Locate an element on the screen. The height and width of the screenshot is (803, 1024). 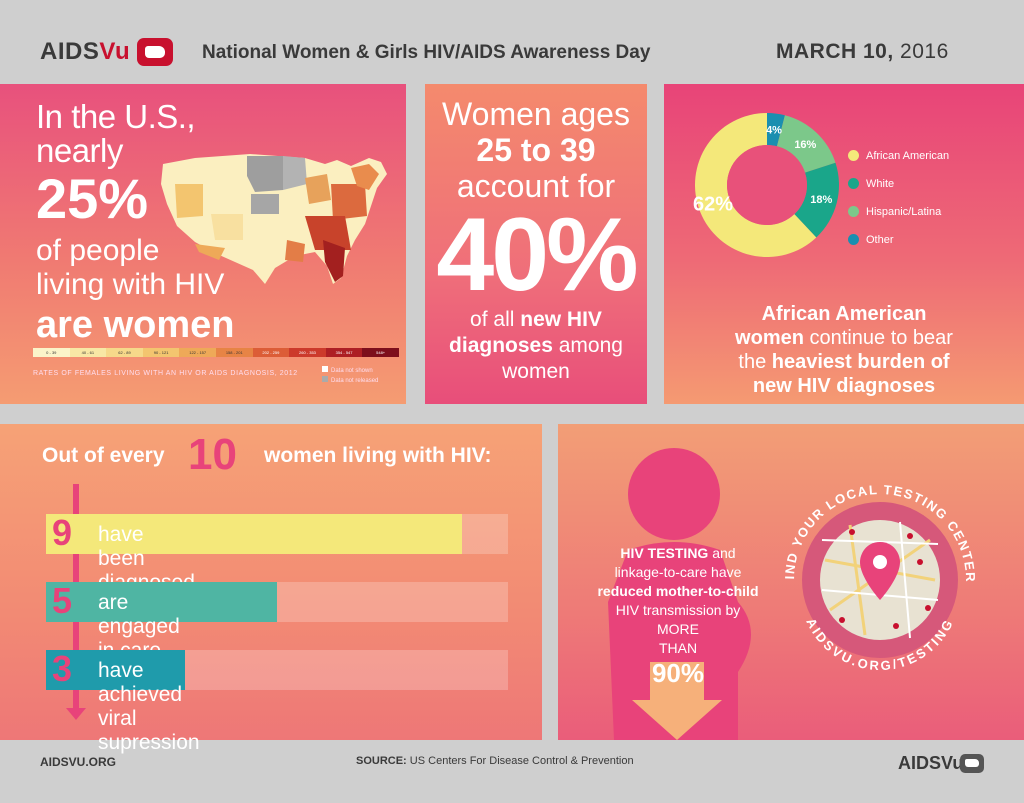
legend-label: African American is located at coordinates (908, 156).